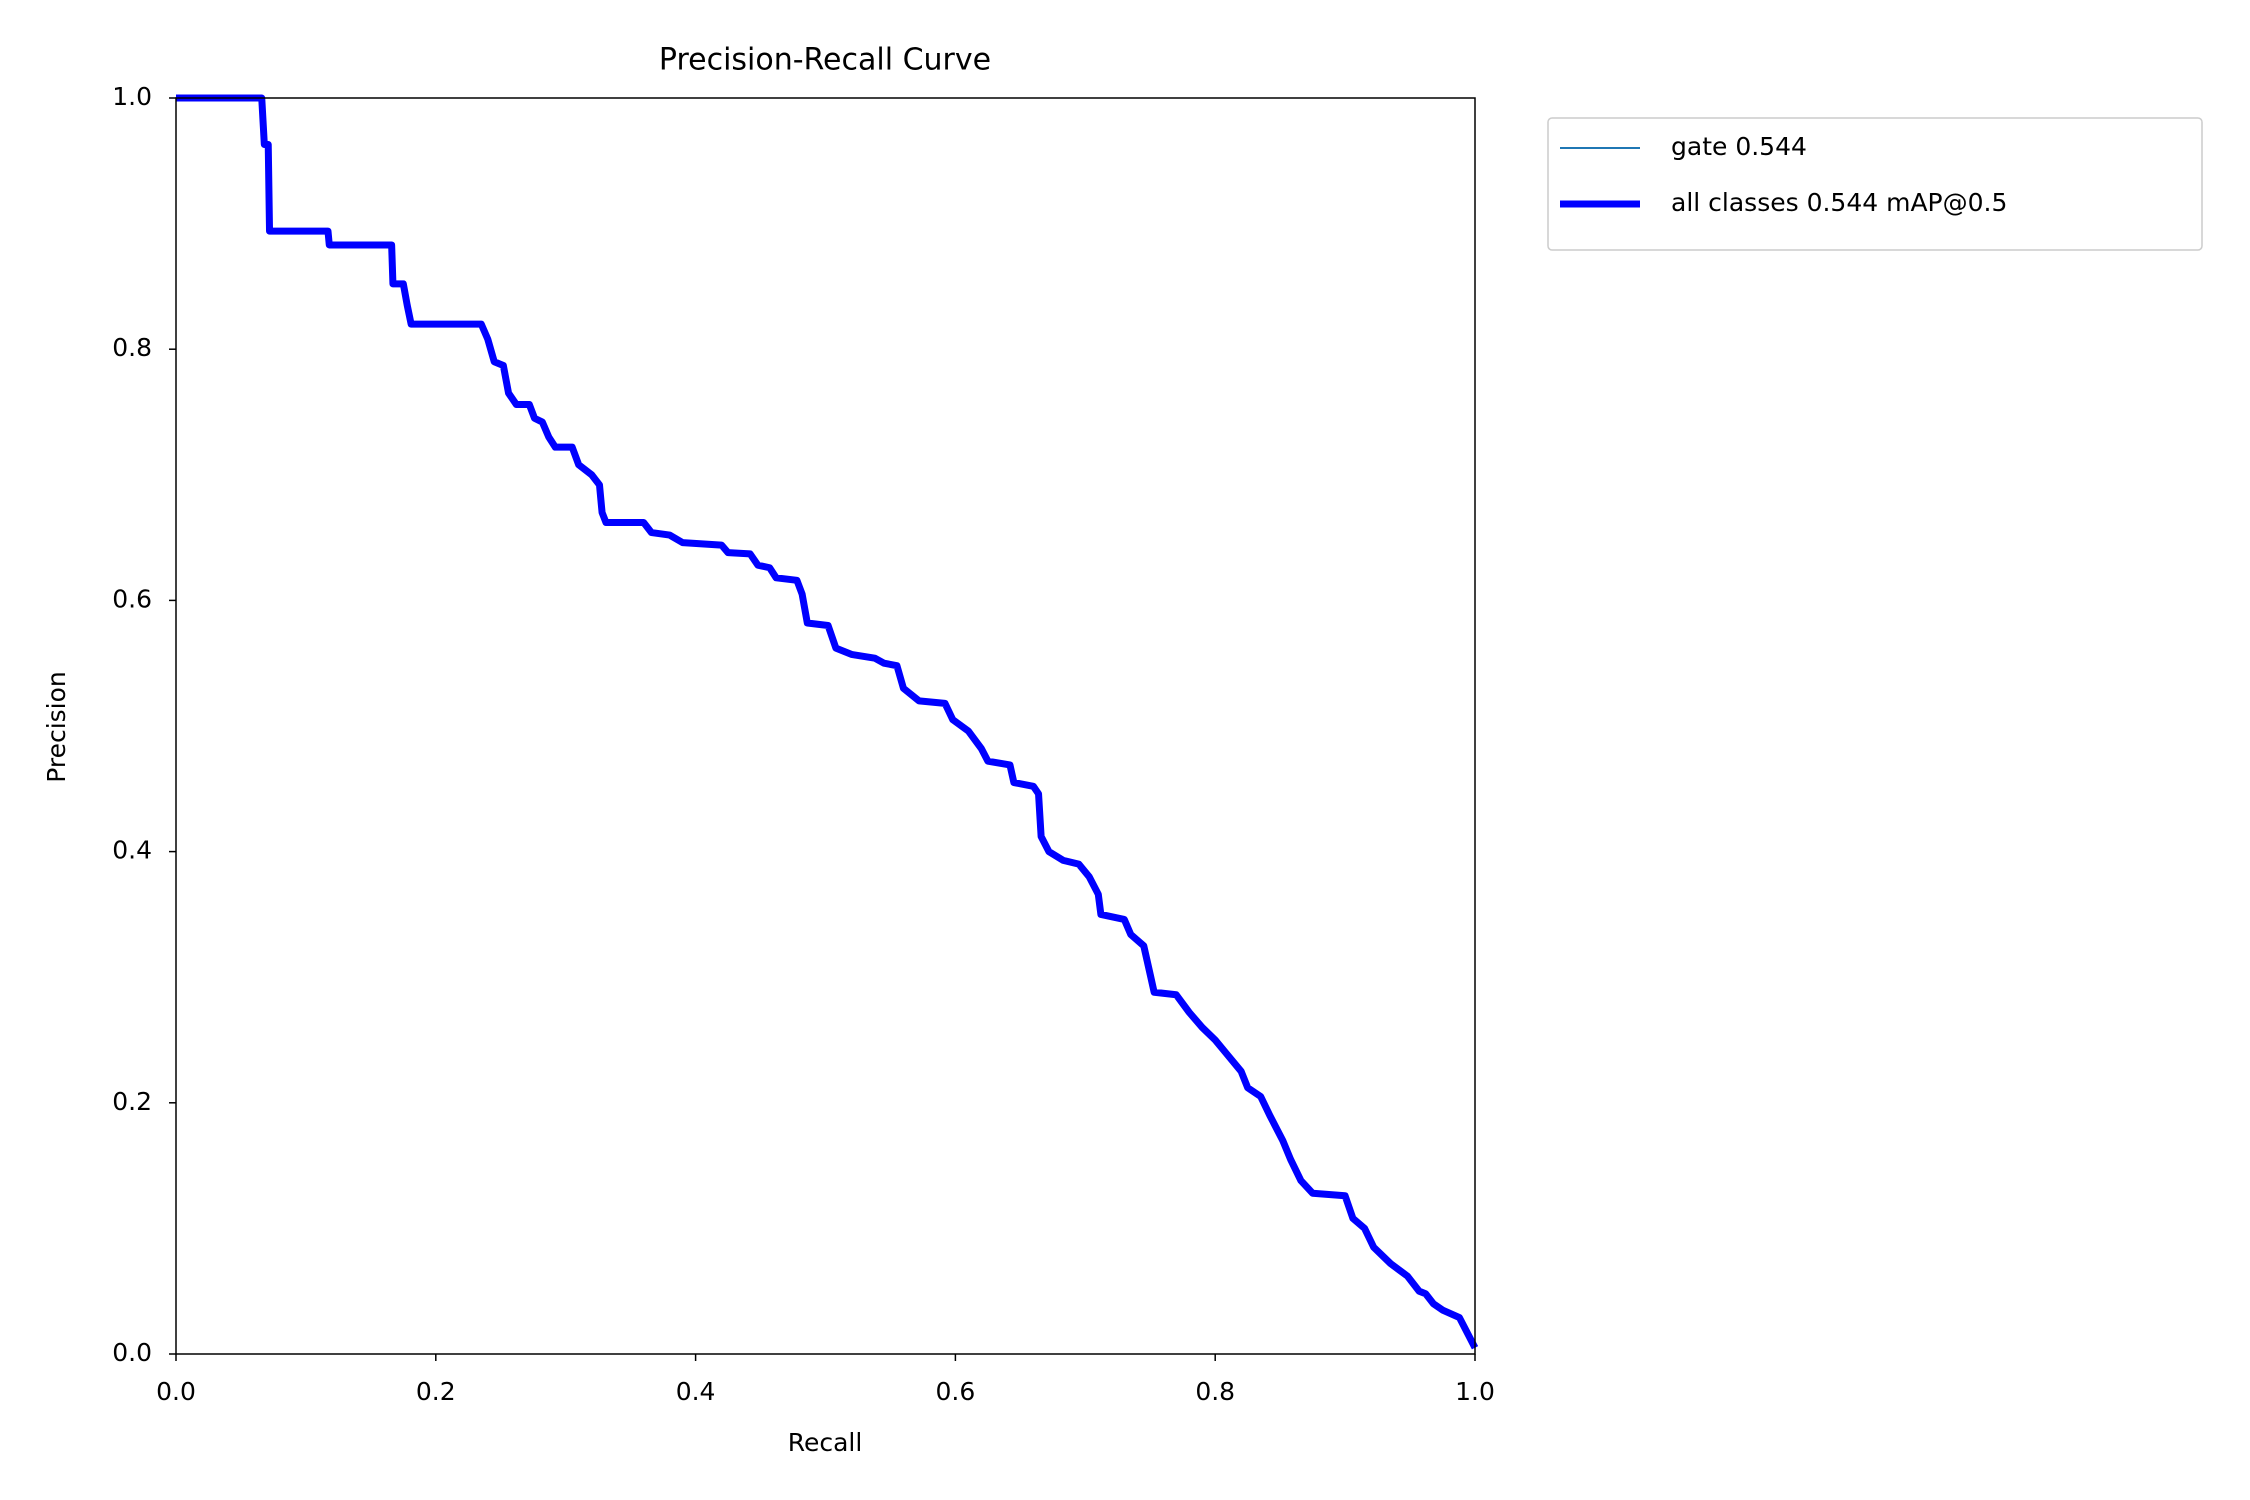 The width and height of the screenshot is (2250, 1500). I want to click on y-tick-label: 0.0, so click(132, 1352).